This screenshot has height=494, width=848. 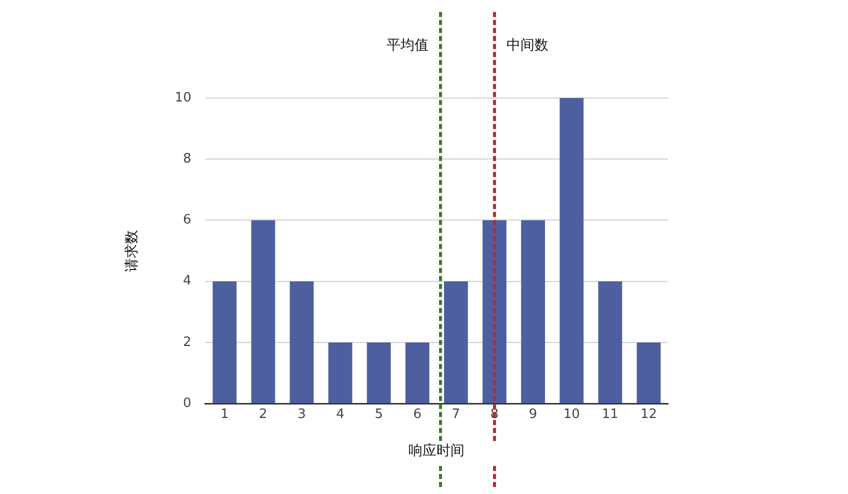 I want to click on x-tick-label: 5, so click(x=378, y=414).